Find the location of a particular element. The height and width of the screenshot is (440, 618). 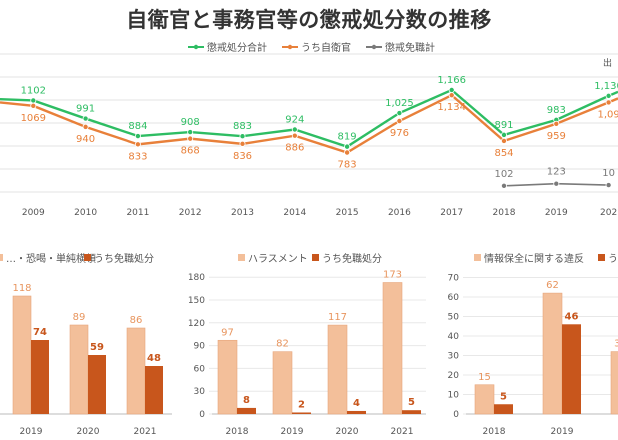

data-label: 991 is located at coordinates (85, 109).